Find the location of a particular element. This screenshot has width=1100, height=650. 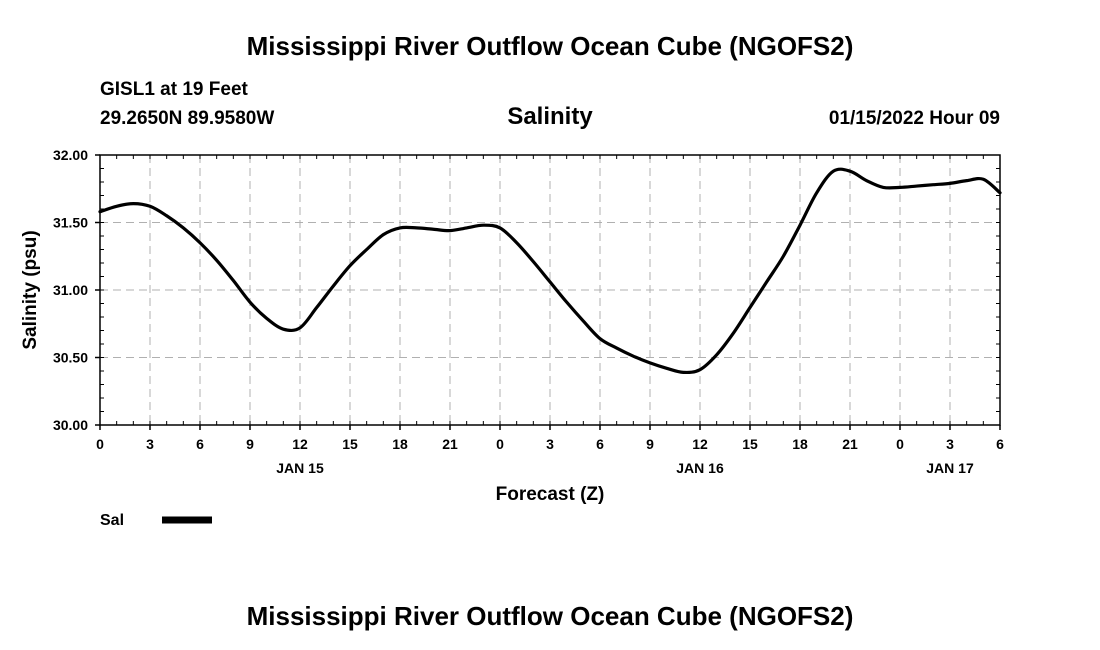

date-labels: JAN 15 JAN 16 JAN 17 is located at coordinates (625, 468).